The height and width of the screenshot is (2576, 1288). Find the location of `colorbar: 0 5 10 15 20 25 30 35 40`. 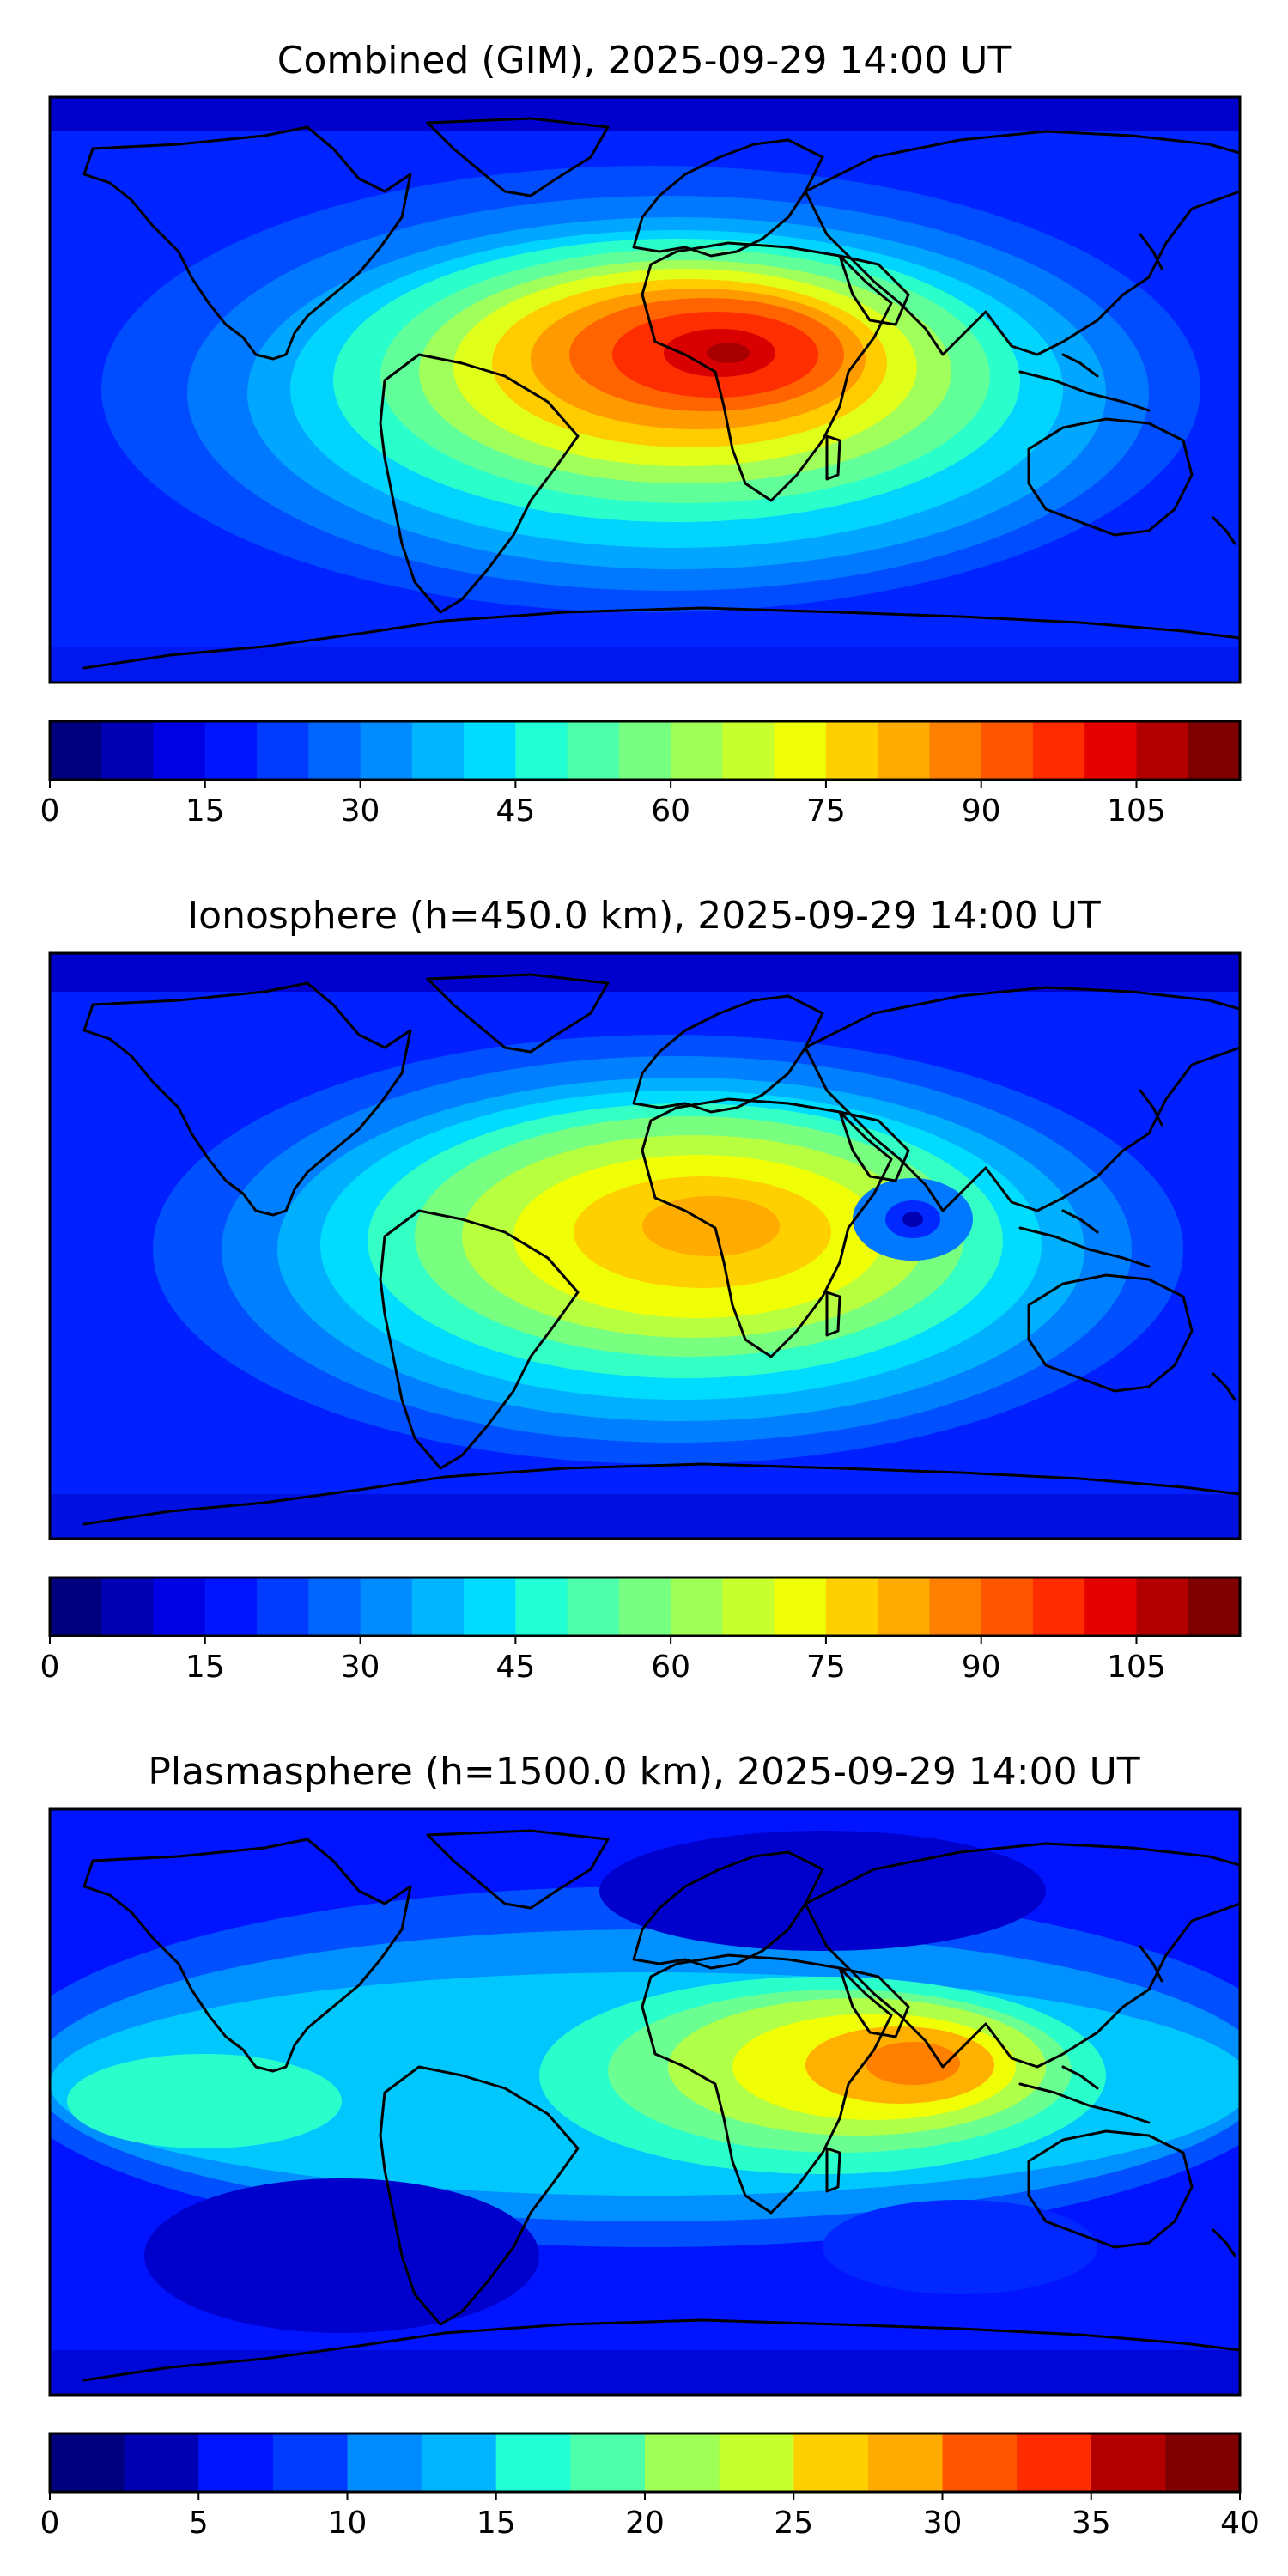

colorbar: 0 5 10 15 20 25 30 35 40 is located at coordinates (650, 2486).